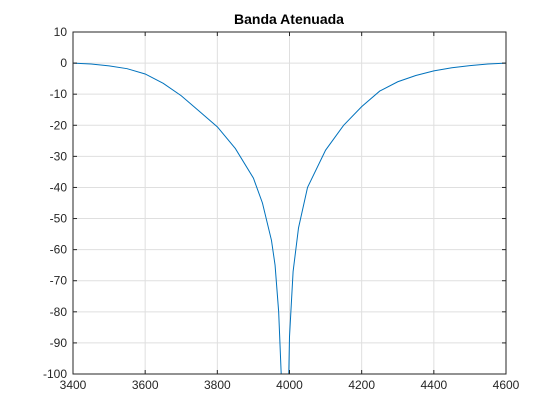 This screenshot has height=420, width=560. I want to click on y-tick-label: -40, so click(59, 187).